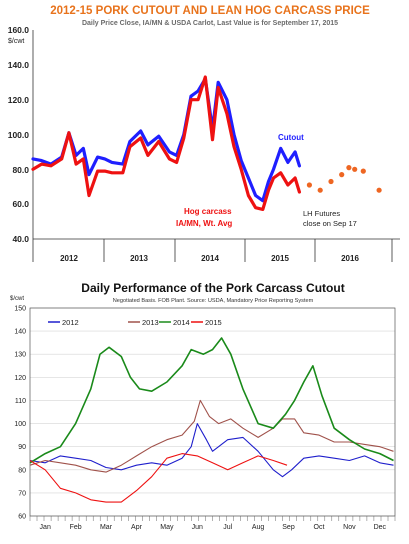  What do you see at coordinates (20, 204) in the screenshot?
I see `top-y-tick: 60.0` at bounding box center [20, 204].